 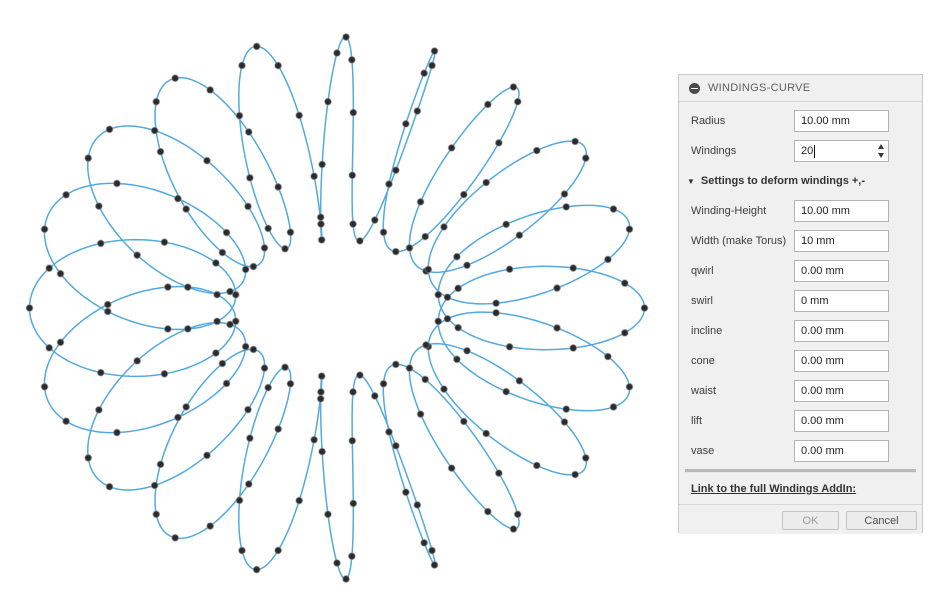 I want to click on field-input-cone: 0.00 mm, so click(x=841, y=361).